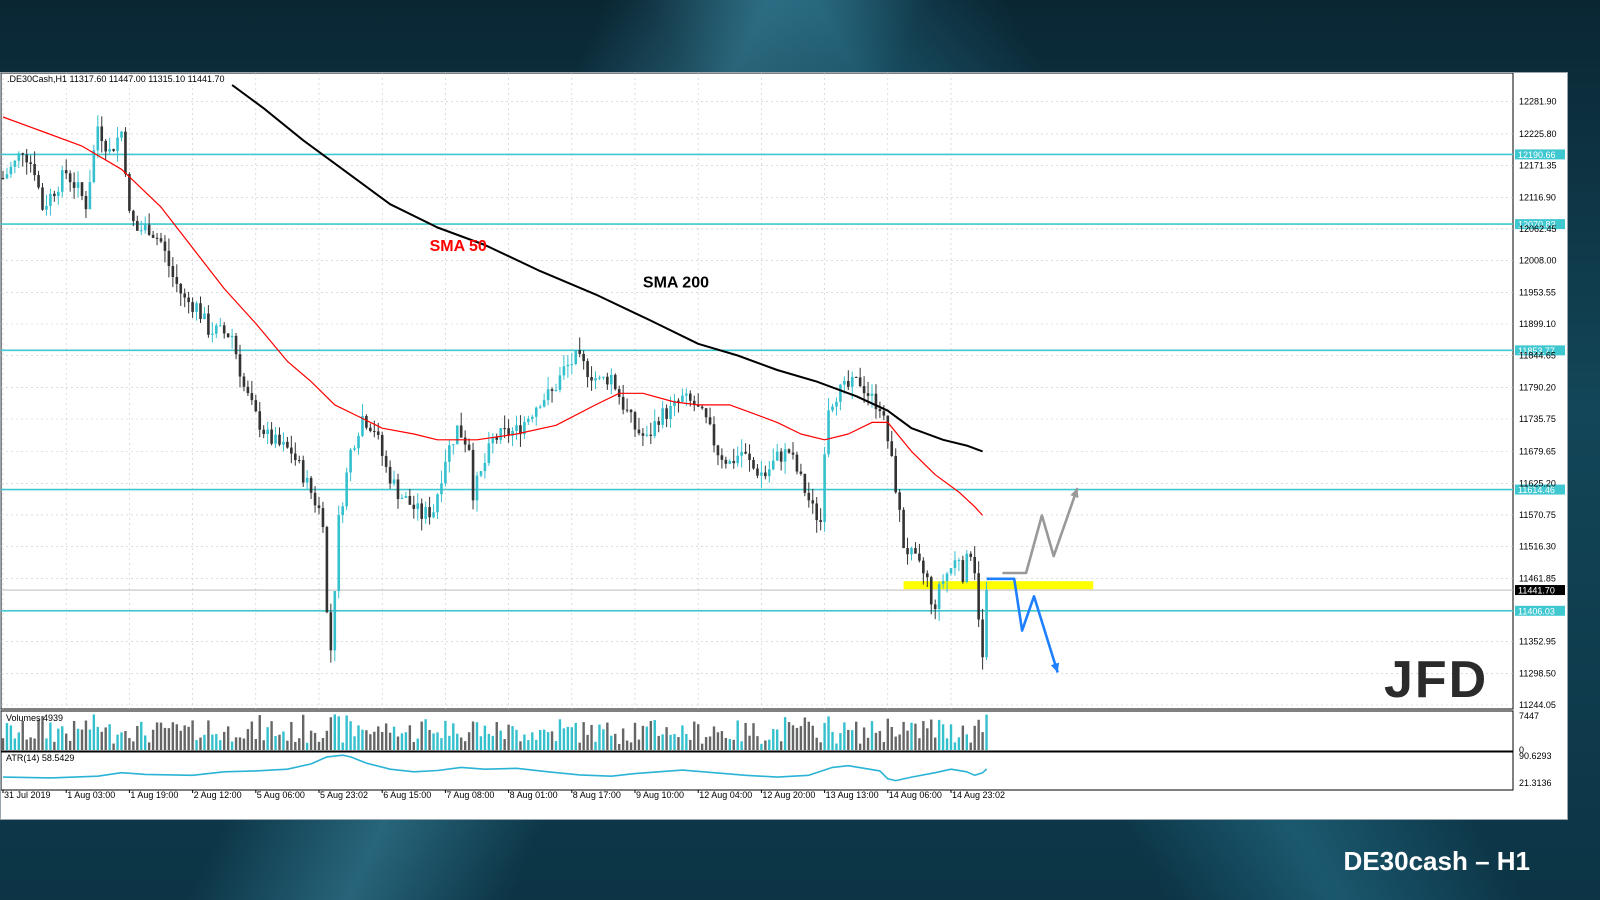  Describe the element at coordinates (1537, 578) in the screenshot. I see `price-tick-label: 11461.85` at that location.